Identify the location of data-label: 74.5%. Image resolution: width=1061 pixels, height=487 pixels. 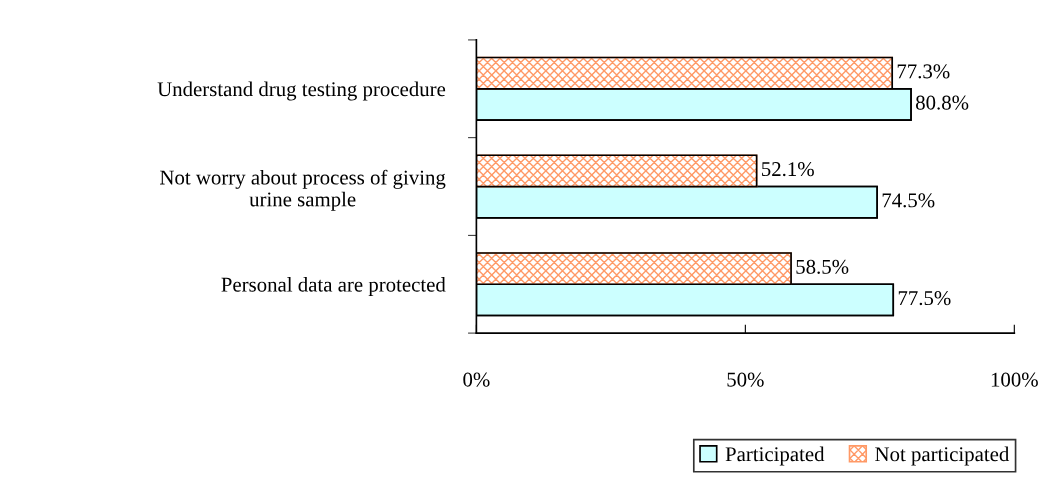
(908, 200).